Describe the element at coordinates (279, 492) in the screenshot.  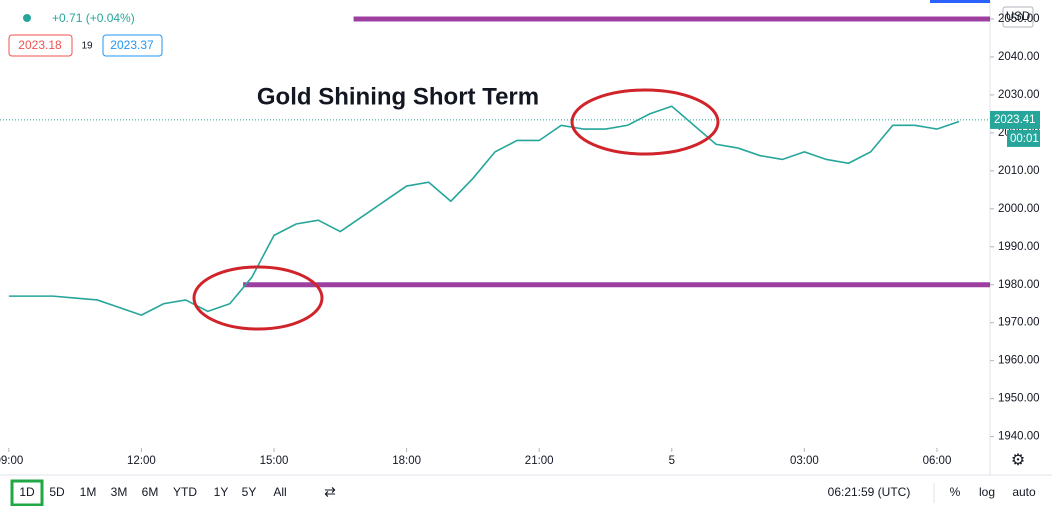
I see `range-button: All` at that location.